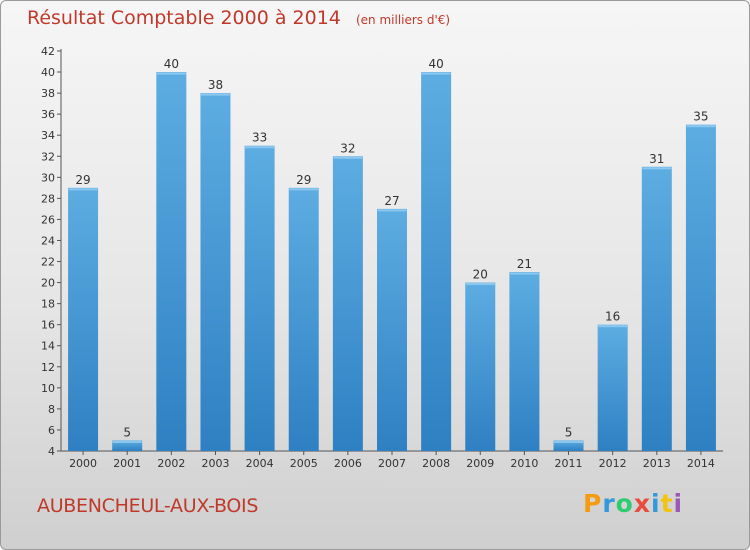 The height and width of the screenshot is (550, 750). Describe the element at coordinates (403, 20) in the screenshot. I see `chart-subtitle: (en milliers d'€)` at that location.